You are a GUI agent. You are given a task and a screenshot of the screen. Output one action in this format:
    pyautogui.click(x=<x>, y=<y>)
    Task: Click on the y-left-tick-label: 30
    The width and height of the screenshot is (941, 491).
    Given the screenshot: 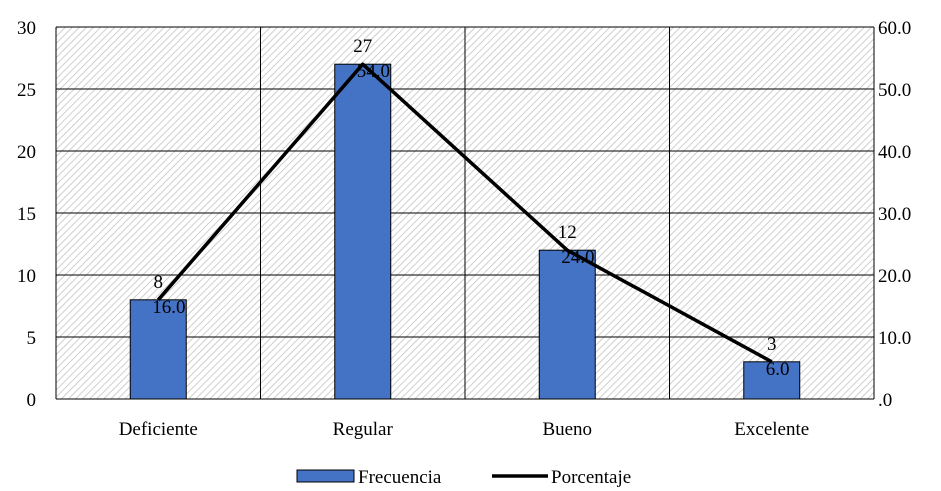 What is the action you would take?
    pyautogui.click(x=26, y=28)
    